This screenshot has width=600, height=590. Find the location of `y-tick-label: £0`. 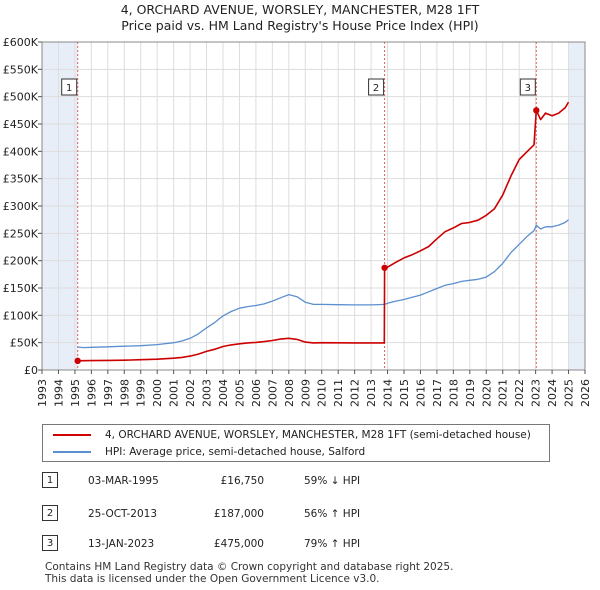

y-tick-label: £0 is located at coordinates (31, 370).